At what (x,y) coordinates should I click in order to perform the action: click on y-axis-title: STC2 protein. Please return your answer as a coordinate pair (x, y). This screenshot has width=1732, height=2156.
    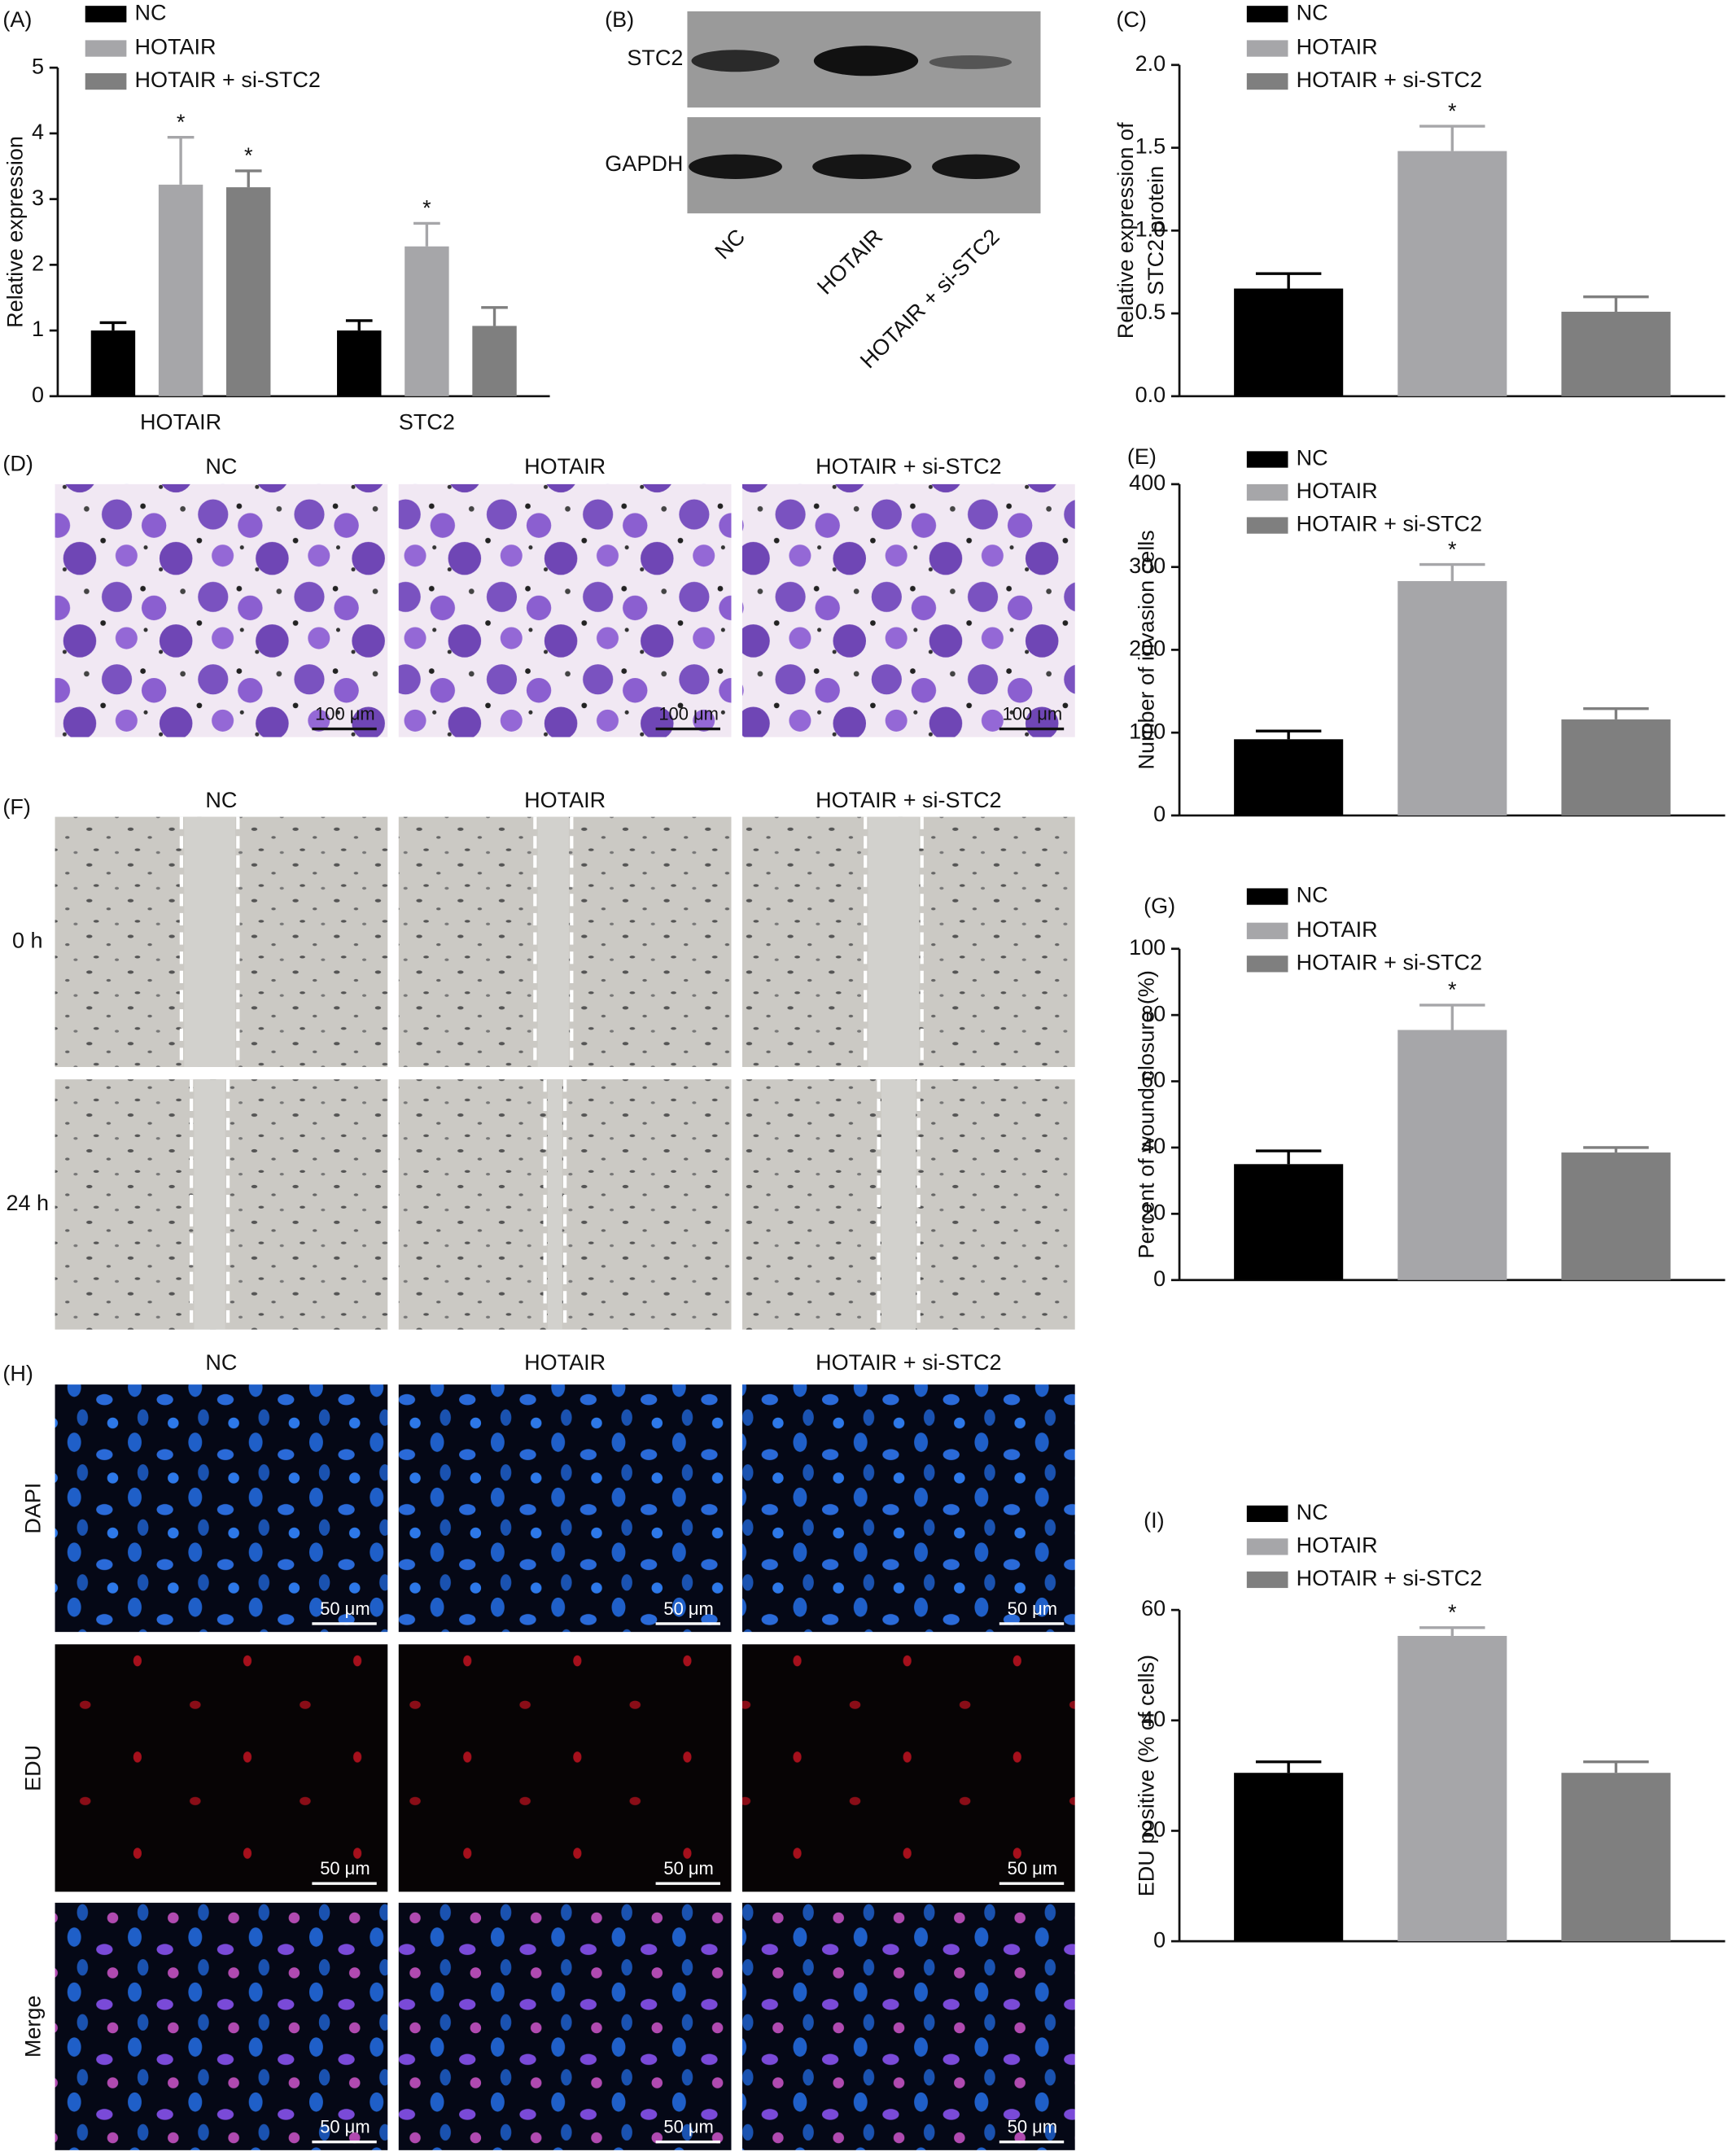
    Looking at the image, I should click on (1156, 230).